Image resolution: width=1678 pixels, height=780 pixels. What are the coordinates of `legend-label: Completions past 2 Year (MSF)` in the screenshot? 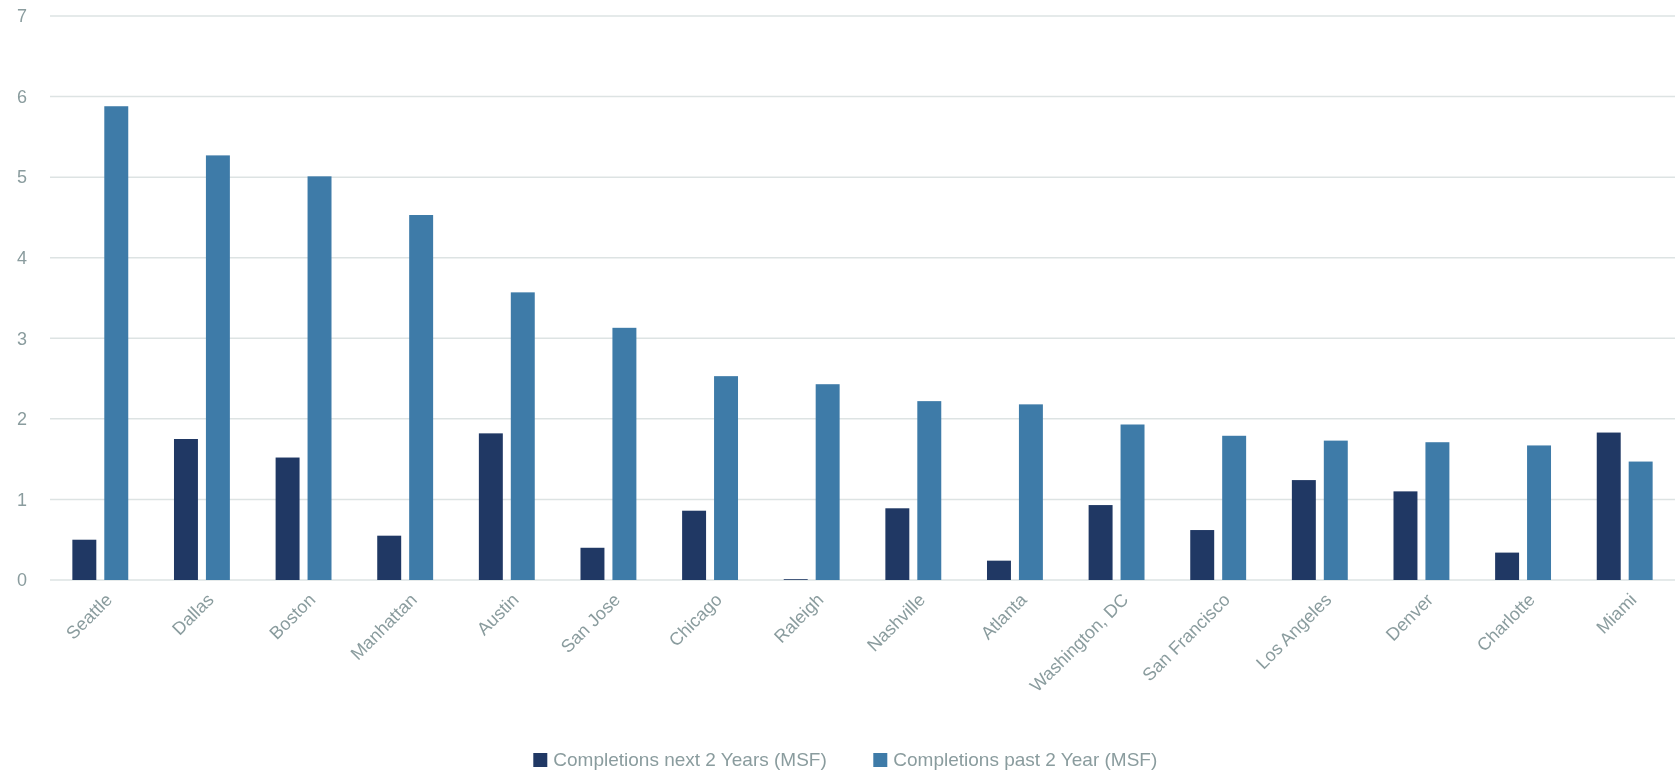 It's located at (1025, 759).